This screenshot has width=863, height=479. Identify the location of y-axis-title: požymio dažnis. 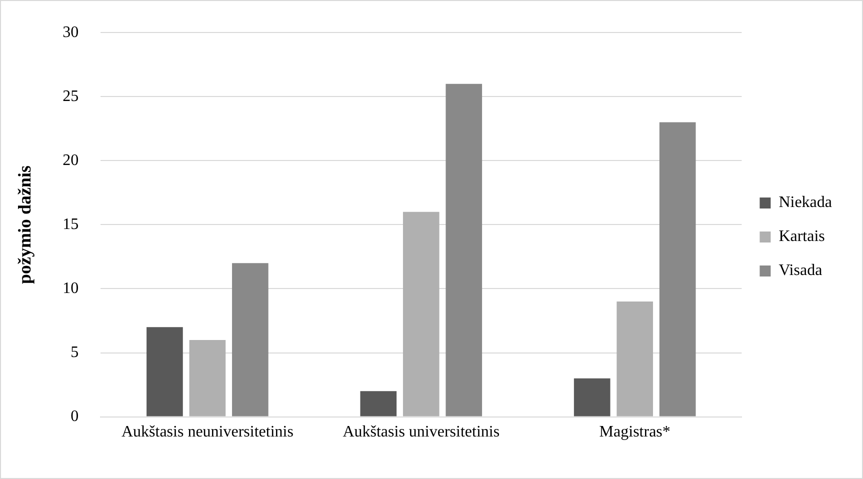
(24, 224).